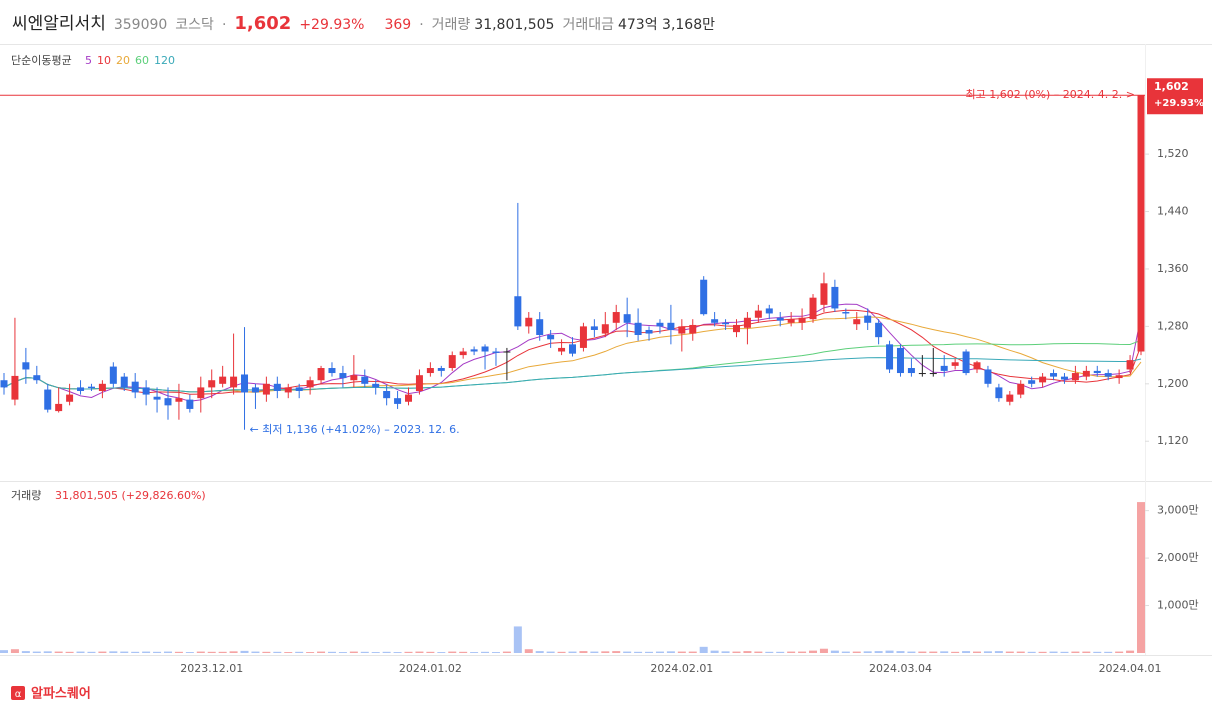 The height and width of the screenshot is (709, 1212). I want to click on stock-name: 씨엔알리서치, so click(59, 24).